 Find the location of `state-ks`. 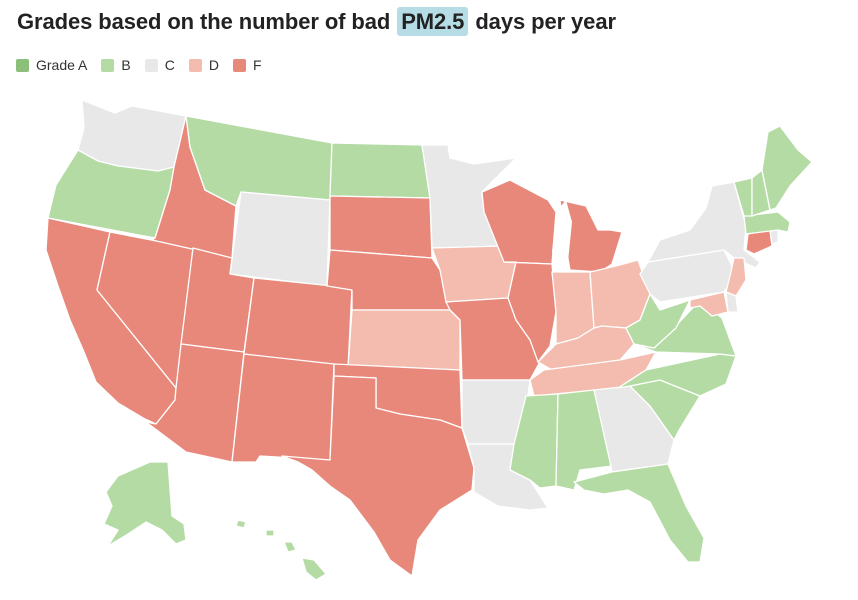

state-ks is located at coordinates (404, 340).